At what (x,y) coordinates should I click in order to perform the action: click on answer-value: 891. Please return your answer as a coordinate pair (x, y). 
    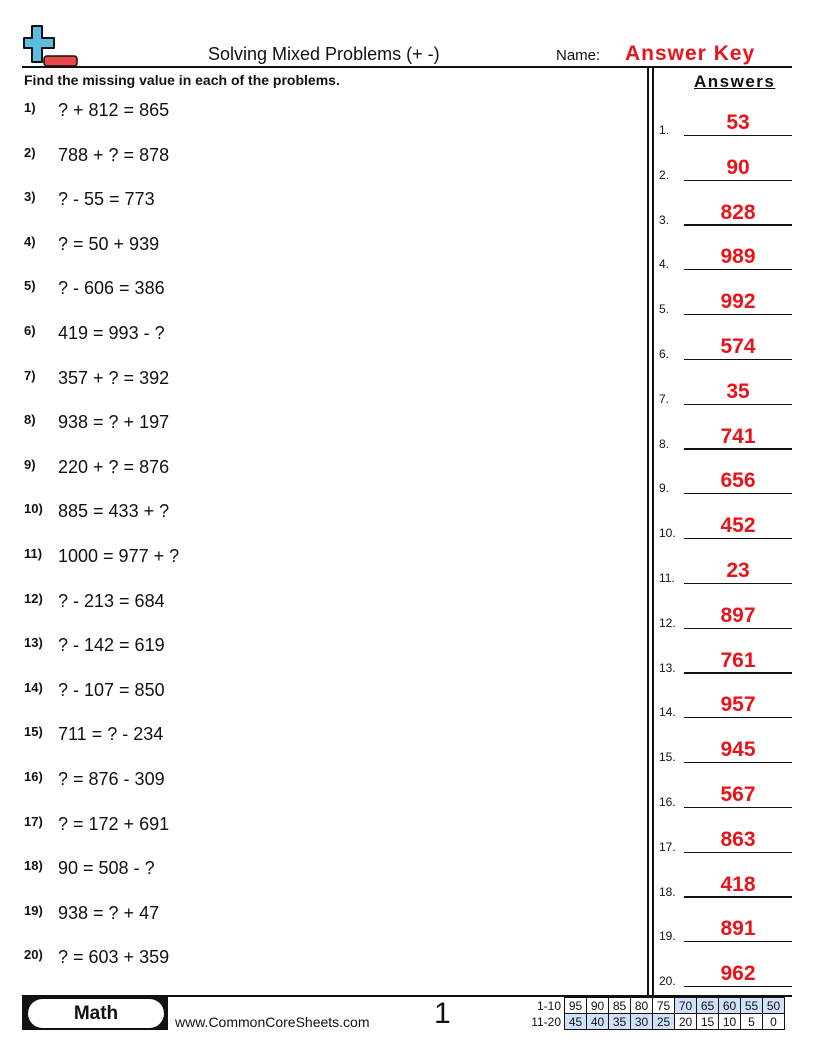
    Looking at the image, I should click on (738, 929).